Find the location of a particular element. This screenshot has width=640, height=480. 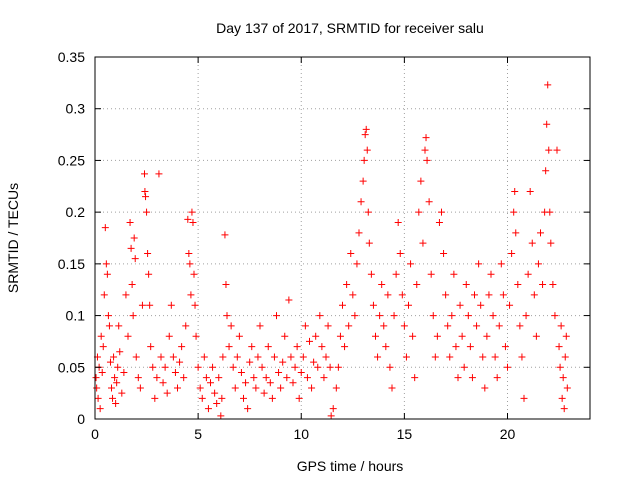

y-tick-label: 0.2 is located at coordinates (76, 212).